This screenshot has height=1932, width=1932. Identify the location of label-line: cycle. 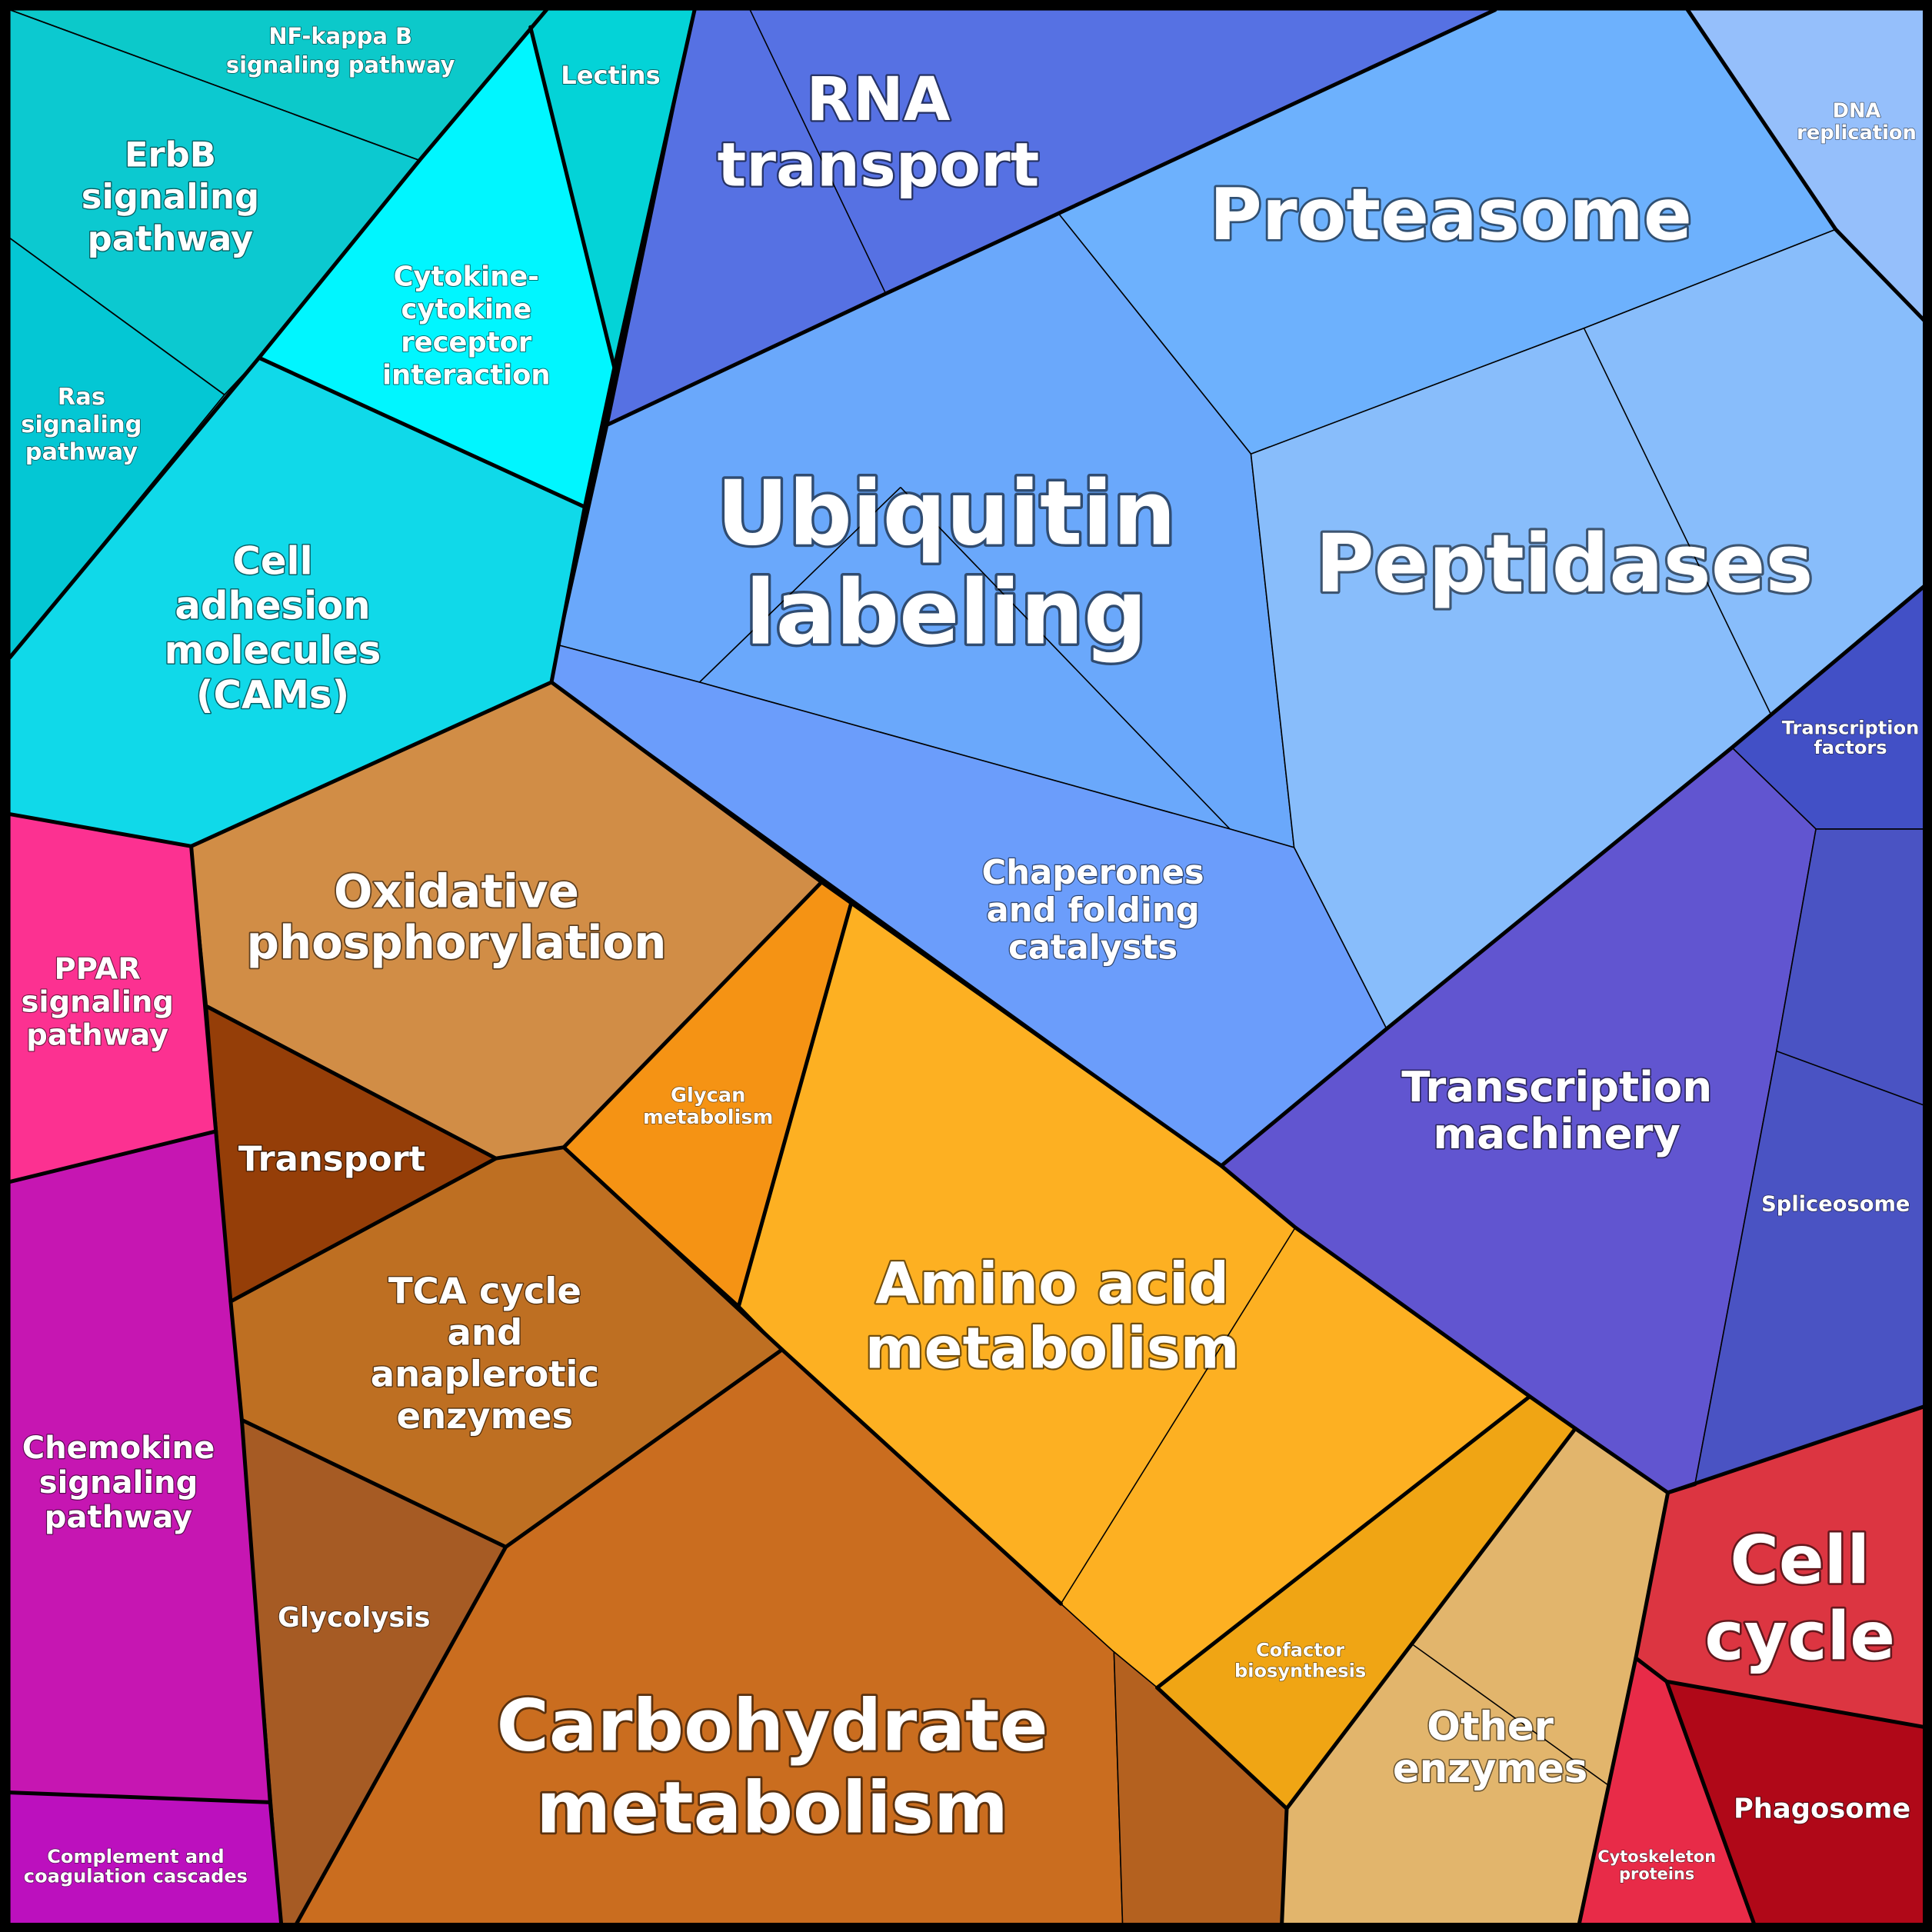
(1799, 1636).